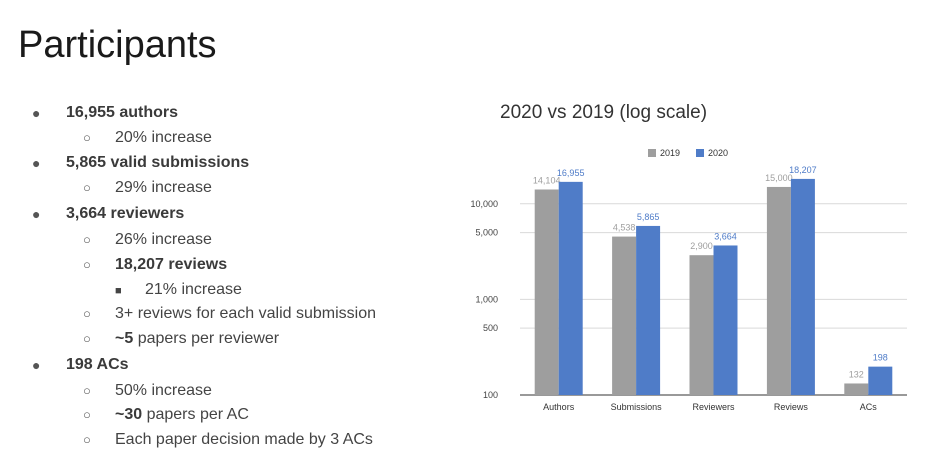  I want to click on bullet-bold-text: ~30, so click(129, 414).